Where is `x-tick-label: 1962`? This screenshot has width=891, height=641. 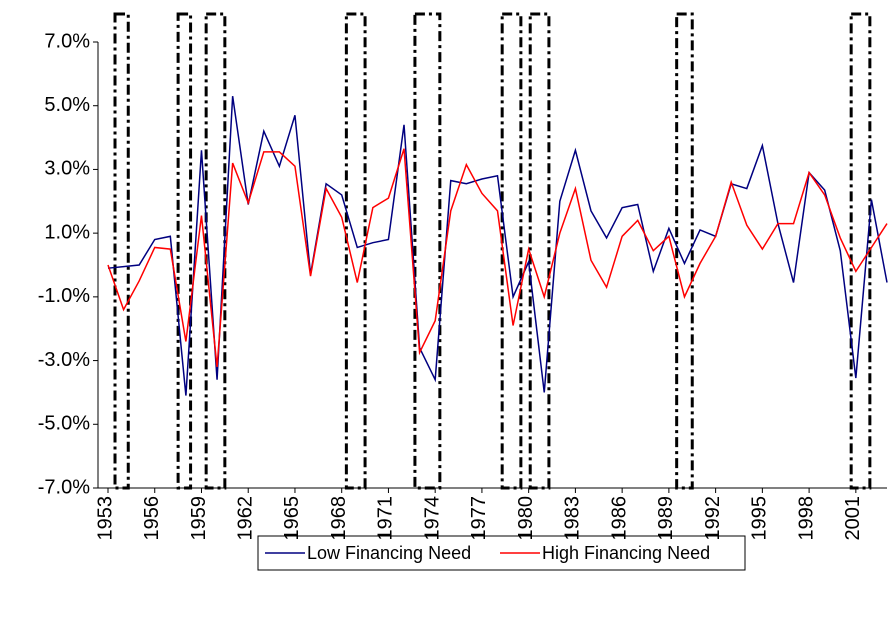
x-tick-label: 1962 is located at coordinates (246, 518).